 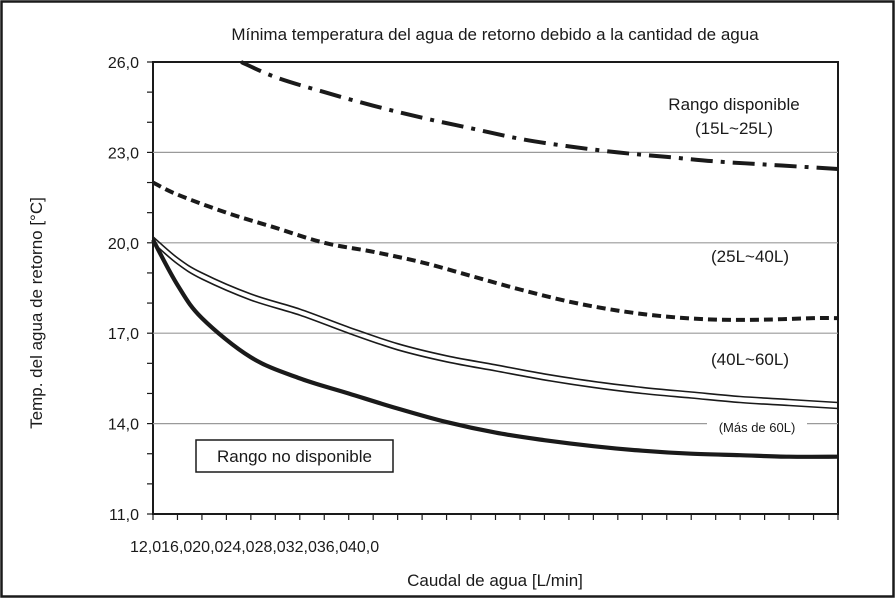 I want to click on range-60-plus-label-bg, so click(x=757, y=427).